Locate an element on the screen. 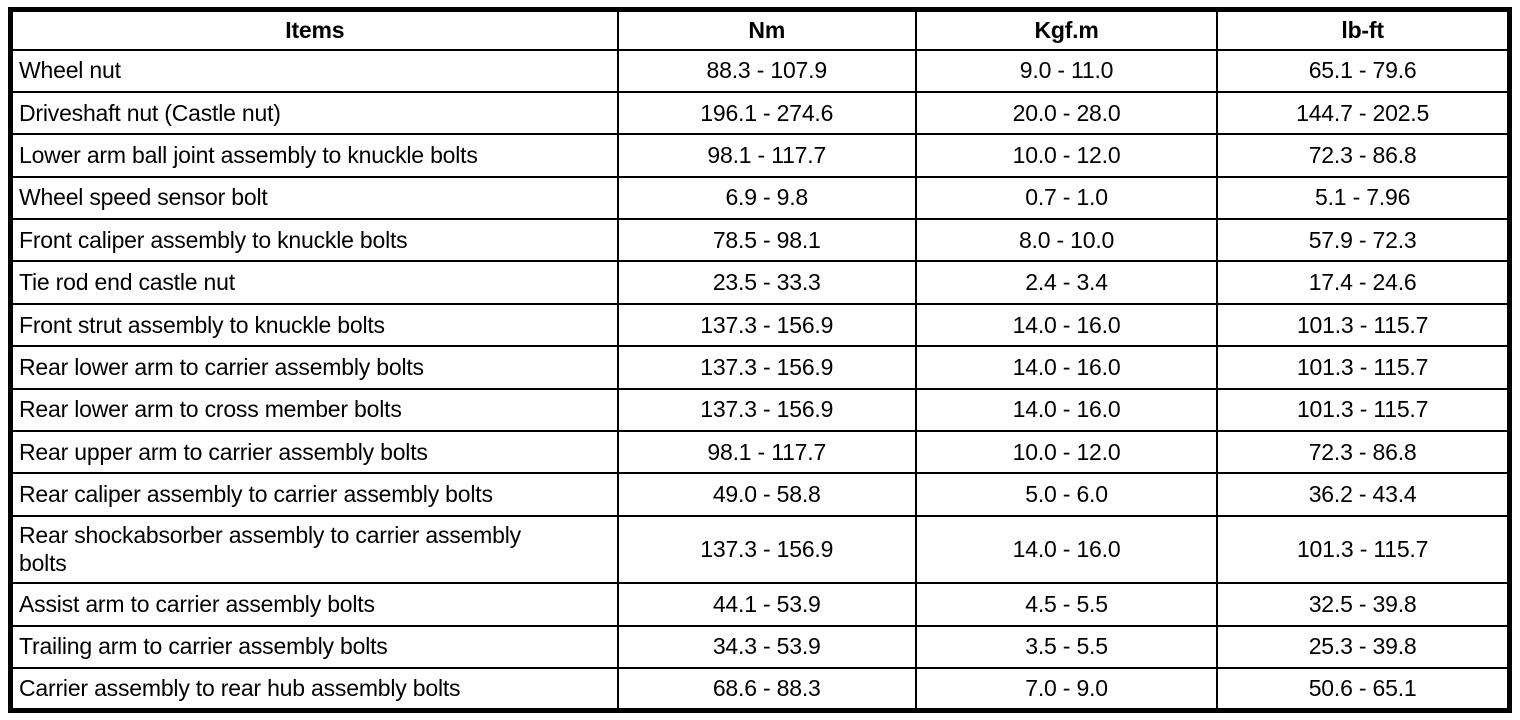  kgfm-cell: 5.0 - 6.0 is located at coordinates (1066, 494).